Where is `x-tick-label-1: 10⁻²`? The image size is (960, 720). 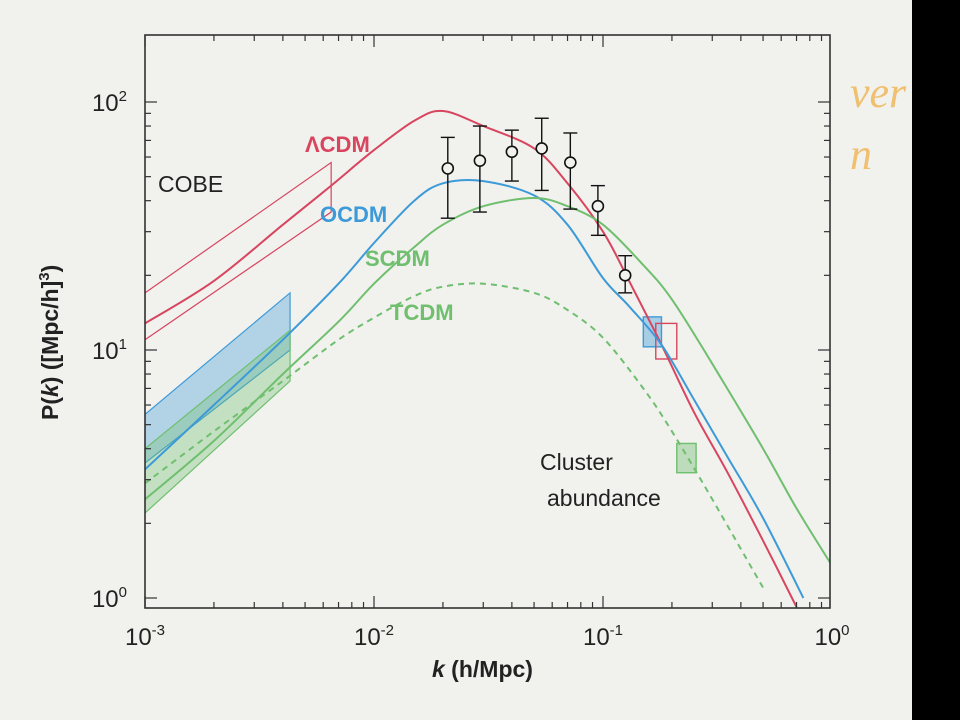 x-tick-label-1: 10⁻² is located at coordinates (374, 636).